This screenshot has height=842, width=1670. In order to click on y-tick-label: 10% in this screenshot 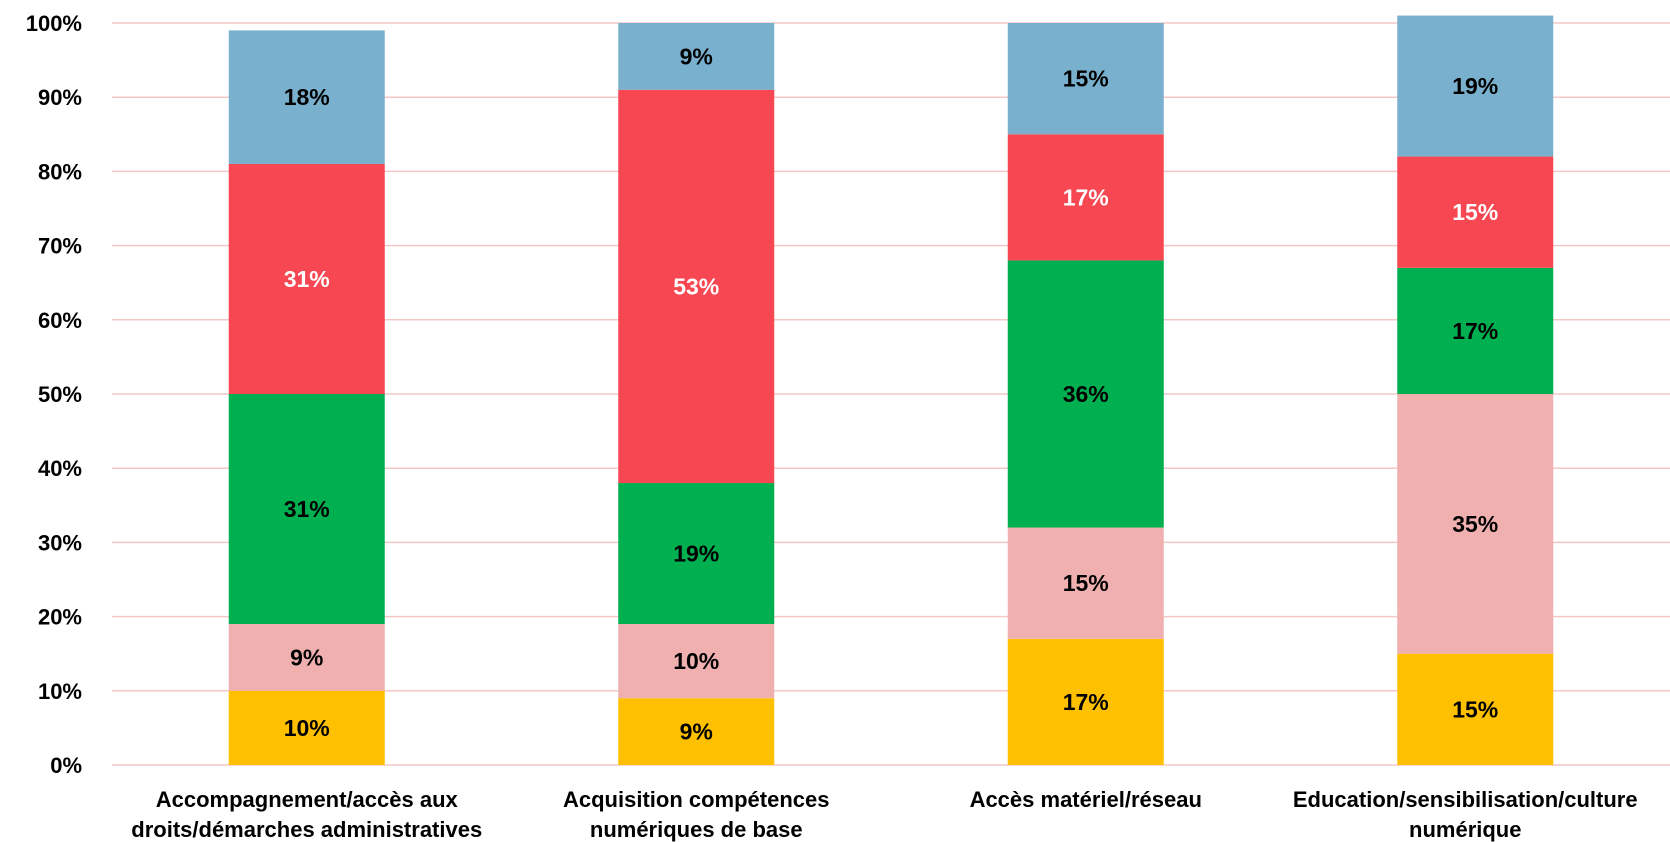, I will do `click(60, 691)`.